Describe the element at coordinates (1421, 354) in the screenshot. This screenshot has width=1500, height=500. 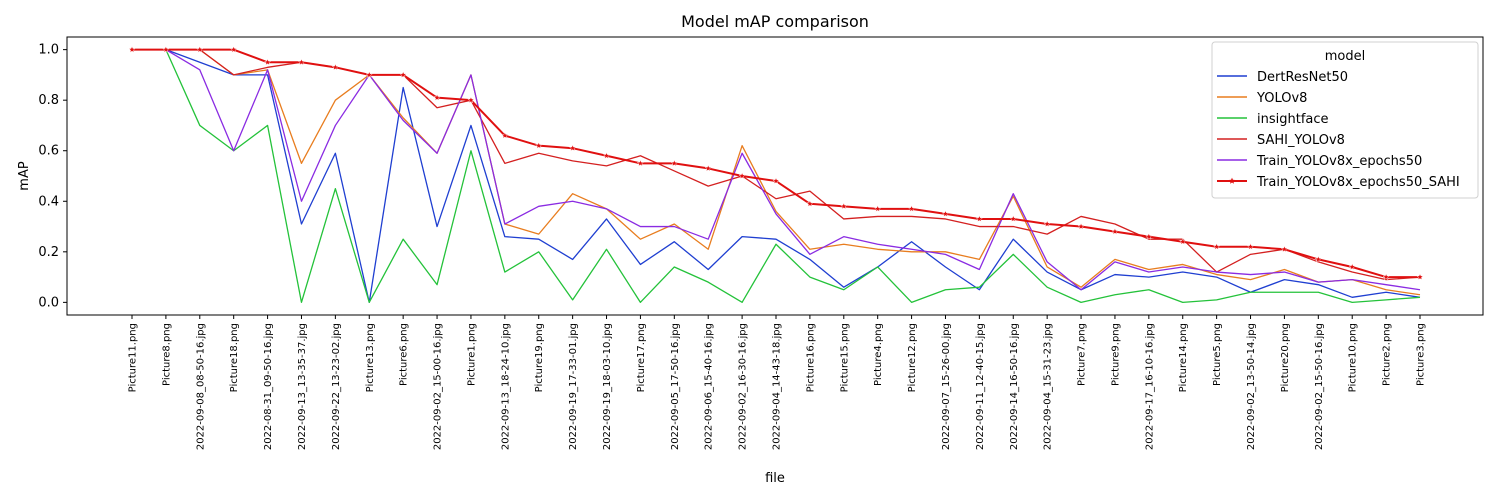
I see `x-tick-label: Picture3.png` at that location.